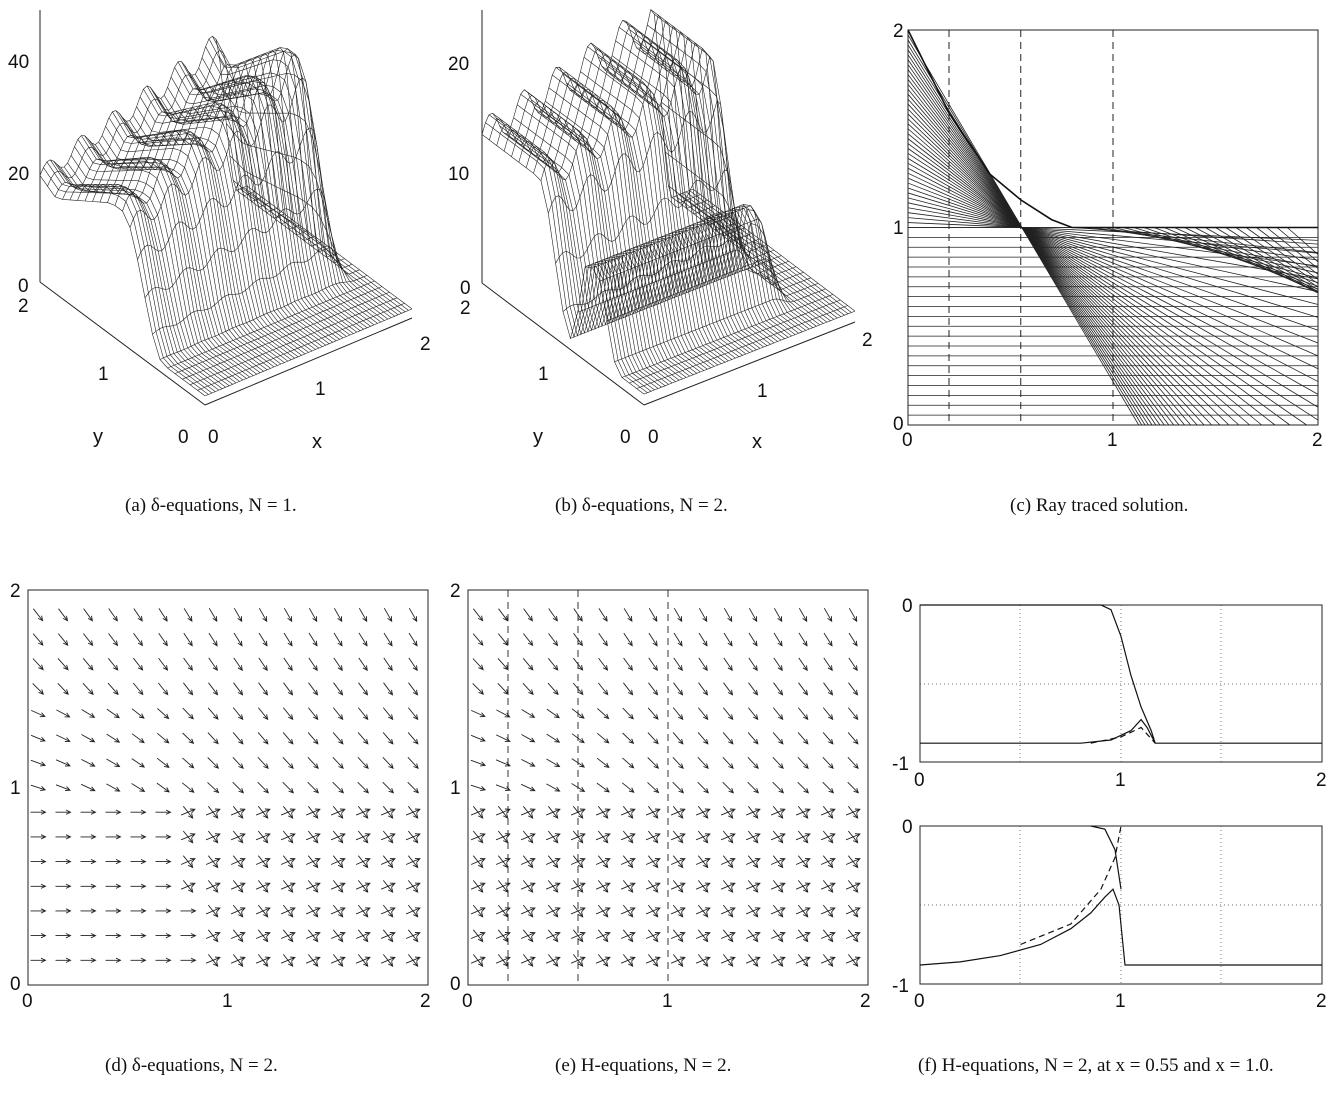 This screenshot has height=1105, width=1340. Describe the element at coordinates (15, 984) in the screenshot. I see `panel-d-y-tick-0: 0` at that location.